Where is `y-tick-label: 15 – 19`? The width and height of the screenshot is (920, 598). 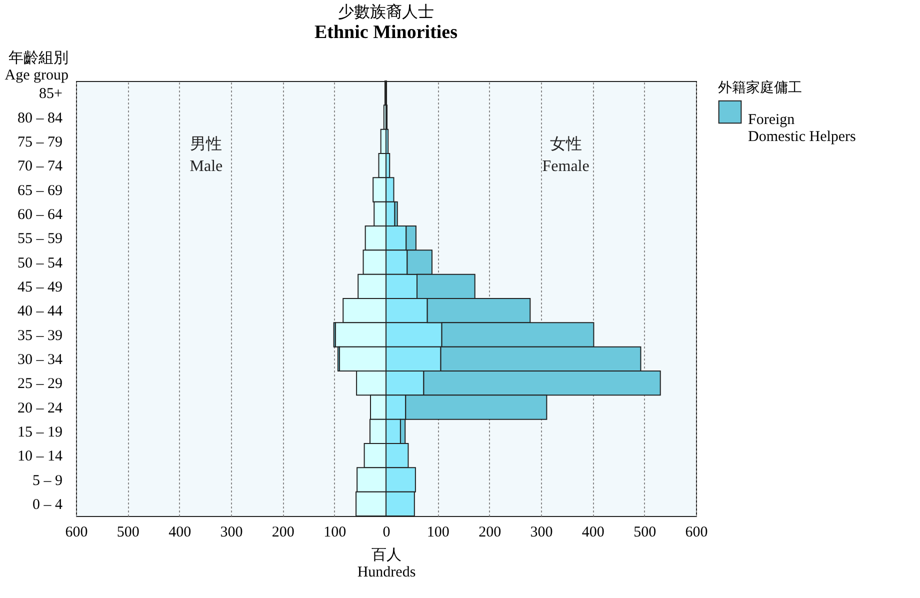
y-tick-label: 15 – 19 is located at coordinates (40, 432).